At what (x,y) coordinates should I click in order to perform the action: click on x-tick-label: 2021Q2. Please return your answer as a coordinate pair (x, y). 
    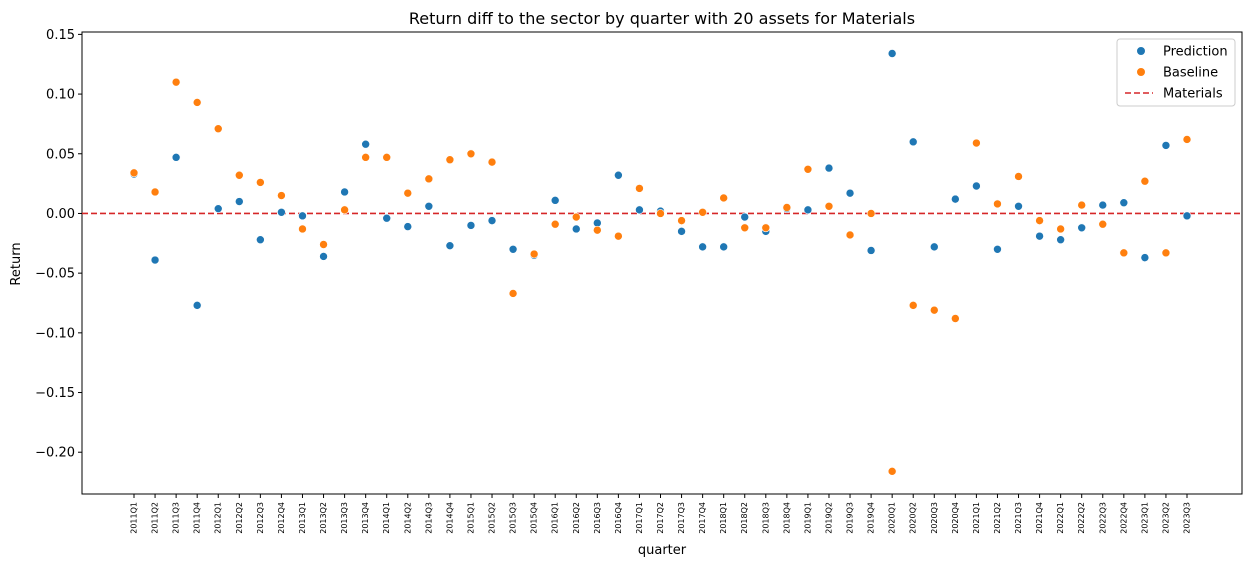
    Looking at the image, I should click on (997, 518).